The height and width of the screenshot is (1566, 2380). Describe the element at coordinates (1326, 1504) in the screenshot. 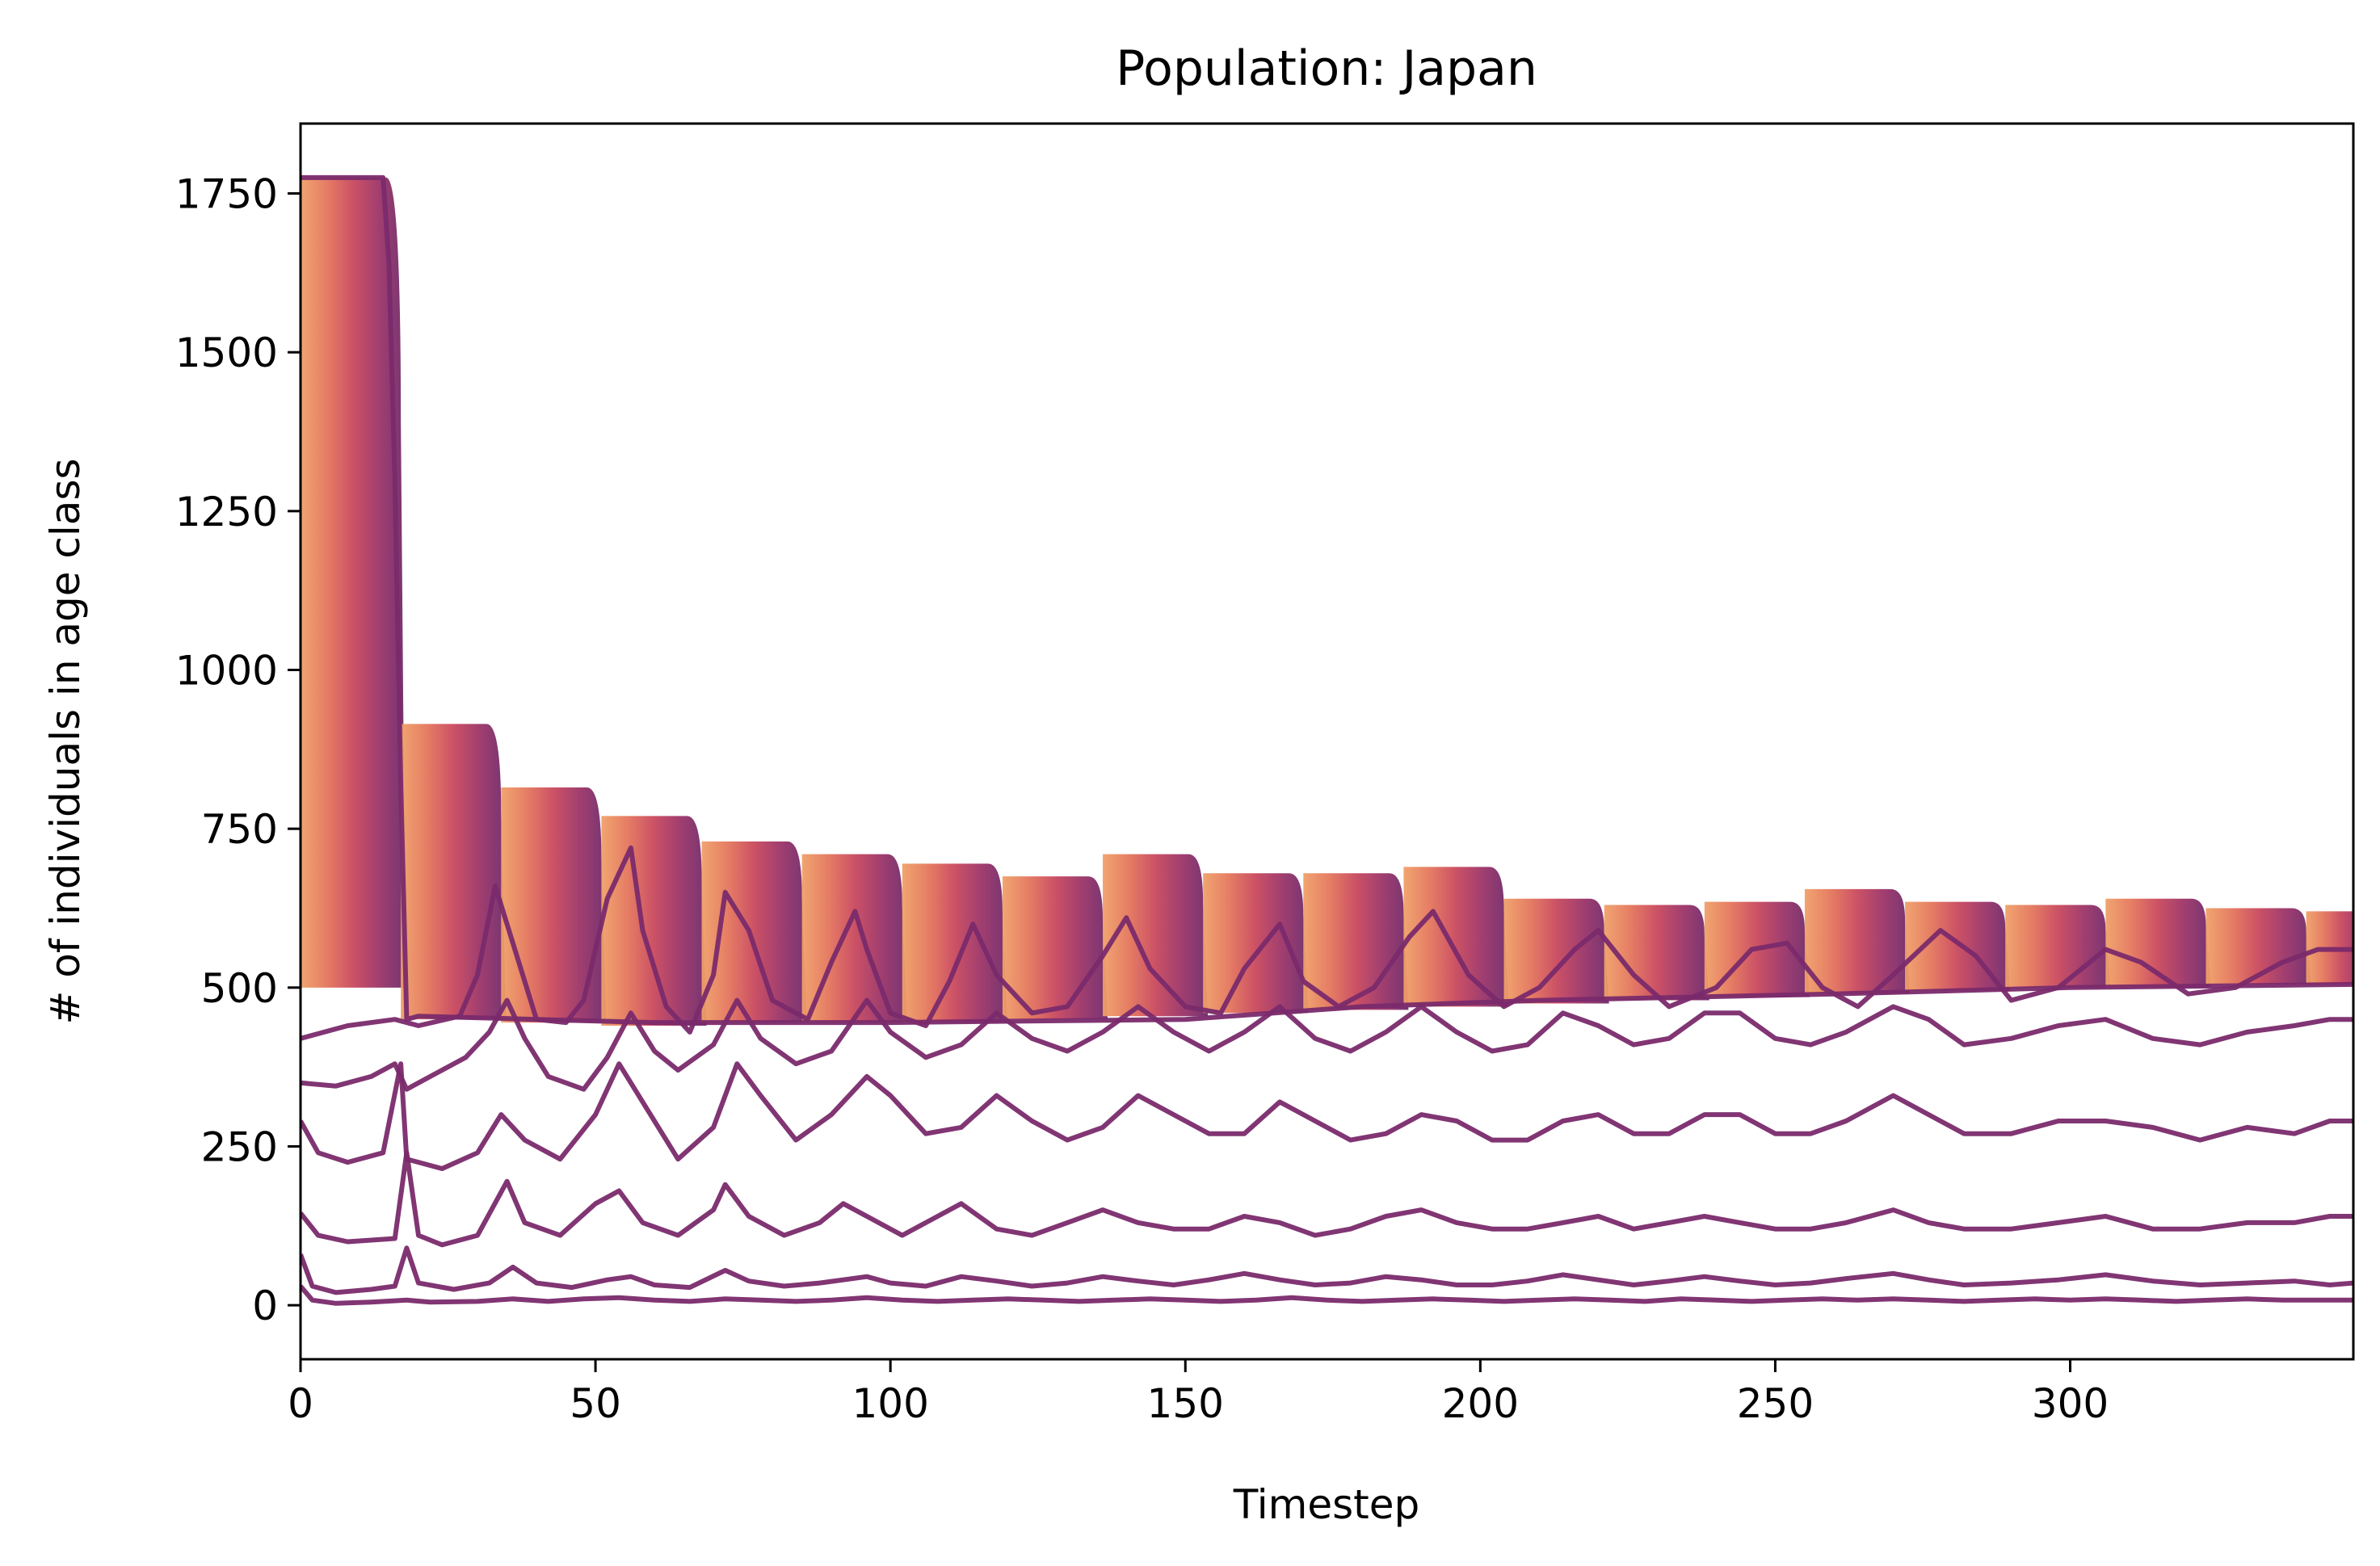

I see `x-axis-label: Timestep` at that location.